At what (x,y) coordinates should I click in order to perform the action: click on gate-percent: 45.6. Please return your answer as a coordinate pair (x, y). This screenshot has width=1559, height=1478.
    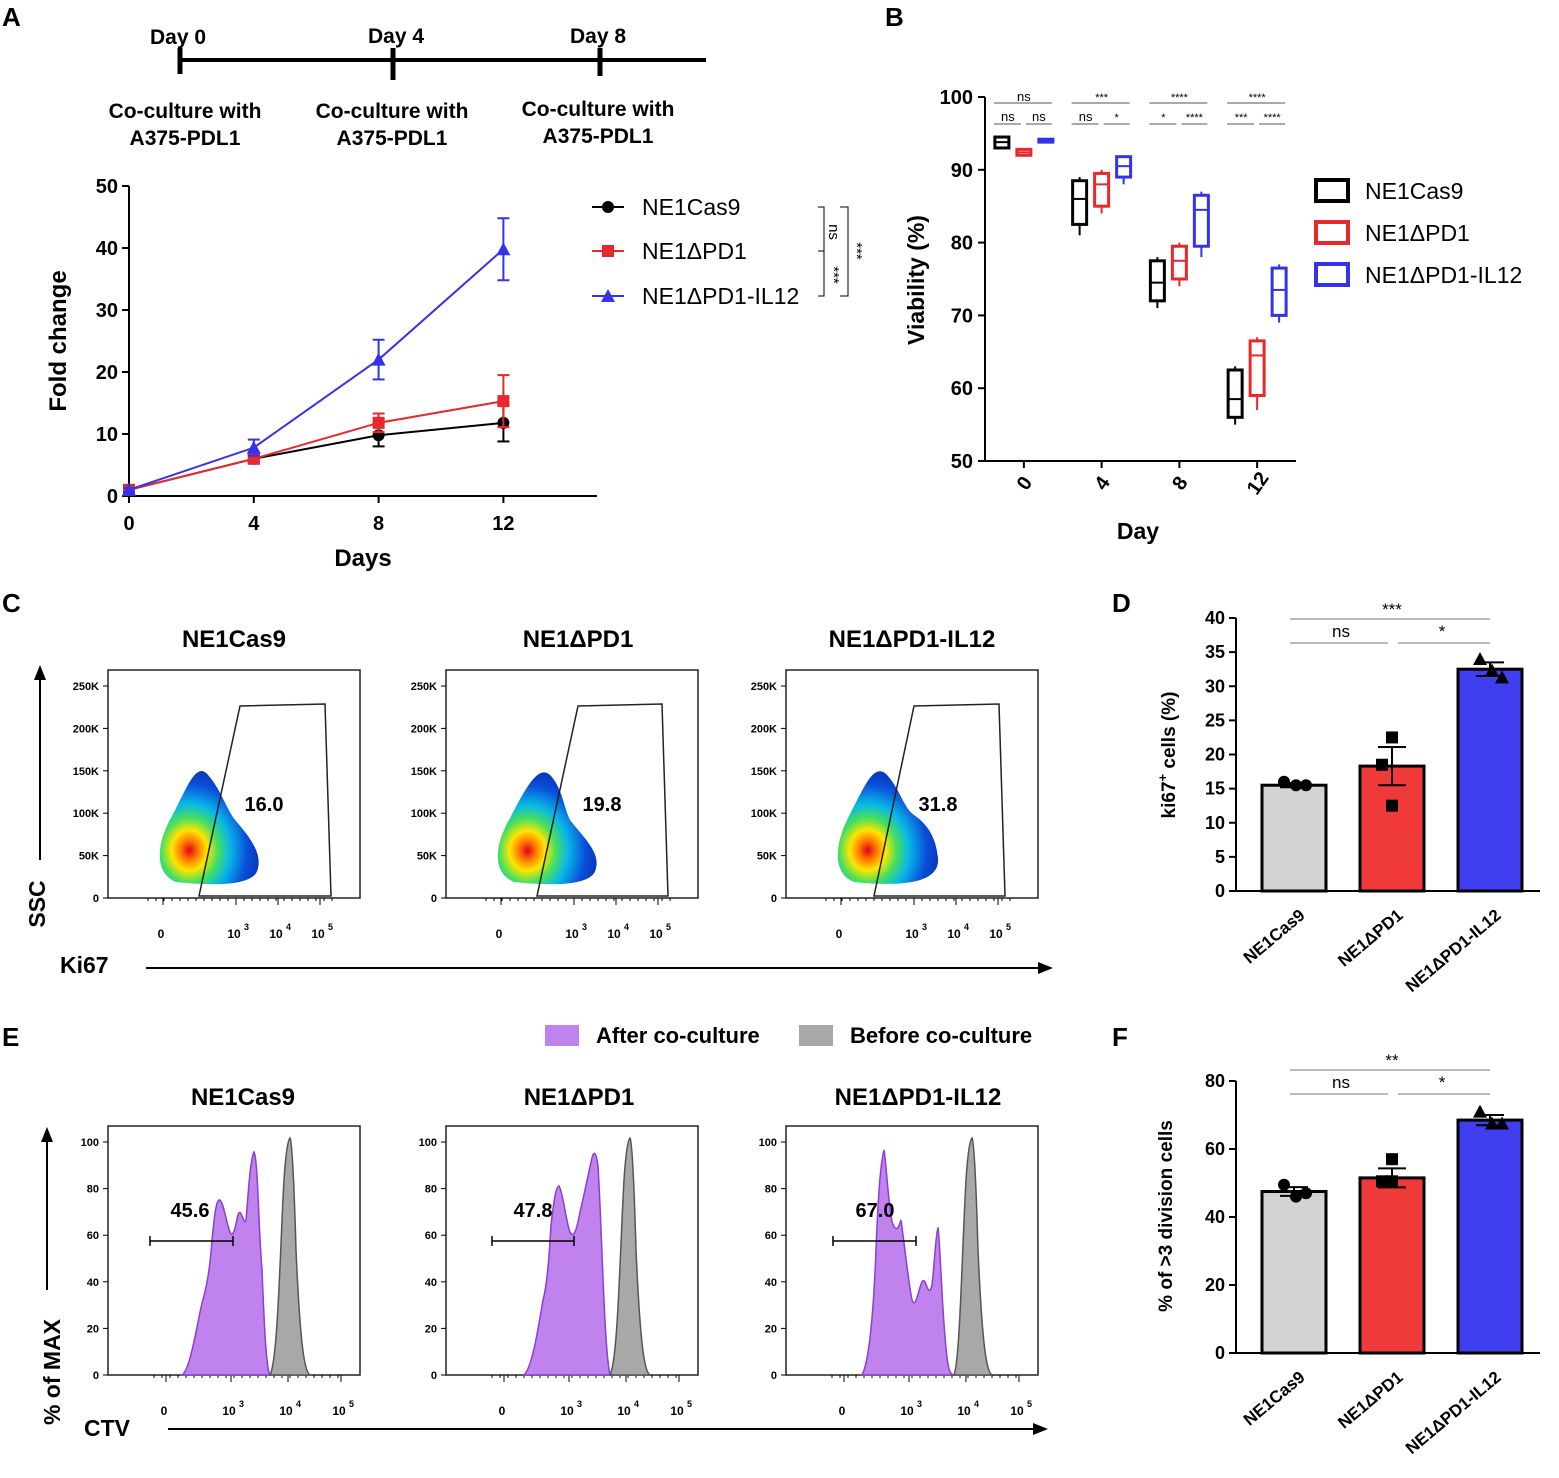
    Looking at the image, I should click on (190, 1211).